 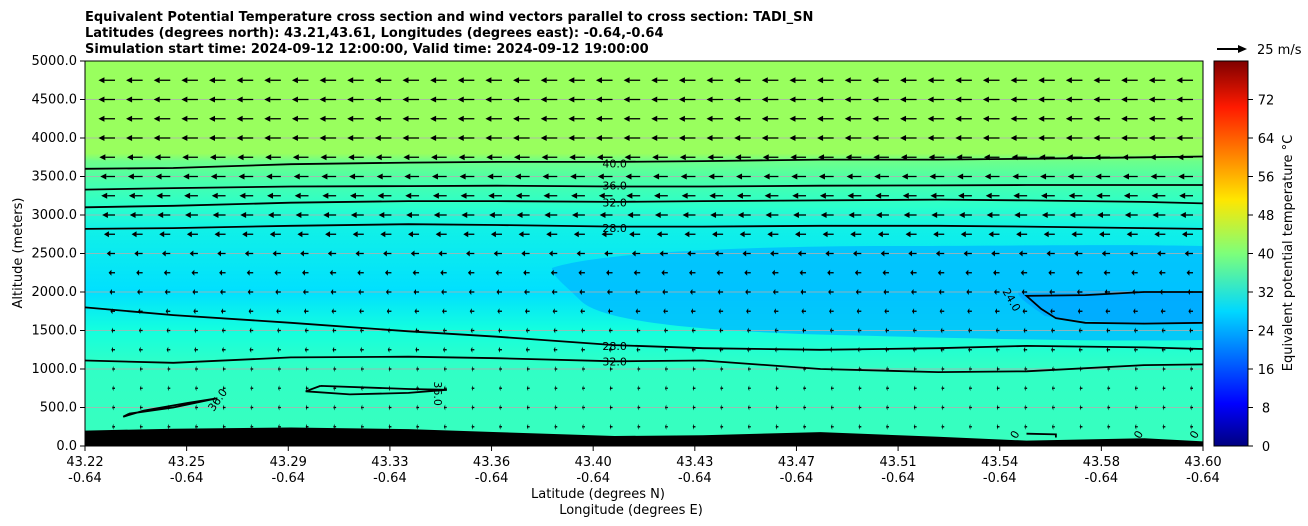 I want to click on quiver-key-arrowhead, so click(x=1242, y=49).